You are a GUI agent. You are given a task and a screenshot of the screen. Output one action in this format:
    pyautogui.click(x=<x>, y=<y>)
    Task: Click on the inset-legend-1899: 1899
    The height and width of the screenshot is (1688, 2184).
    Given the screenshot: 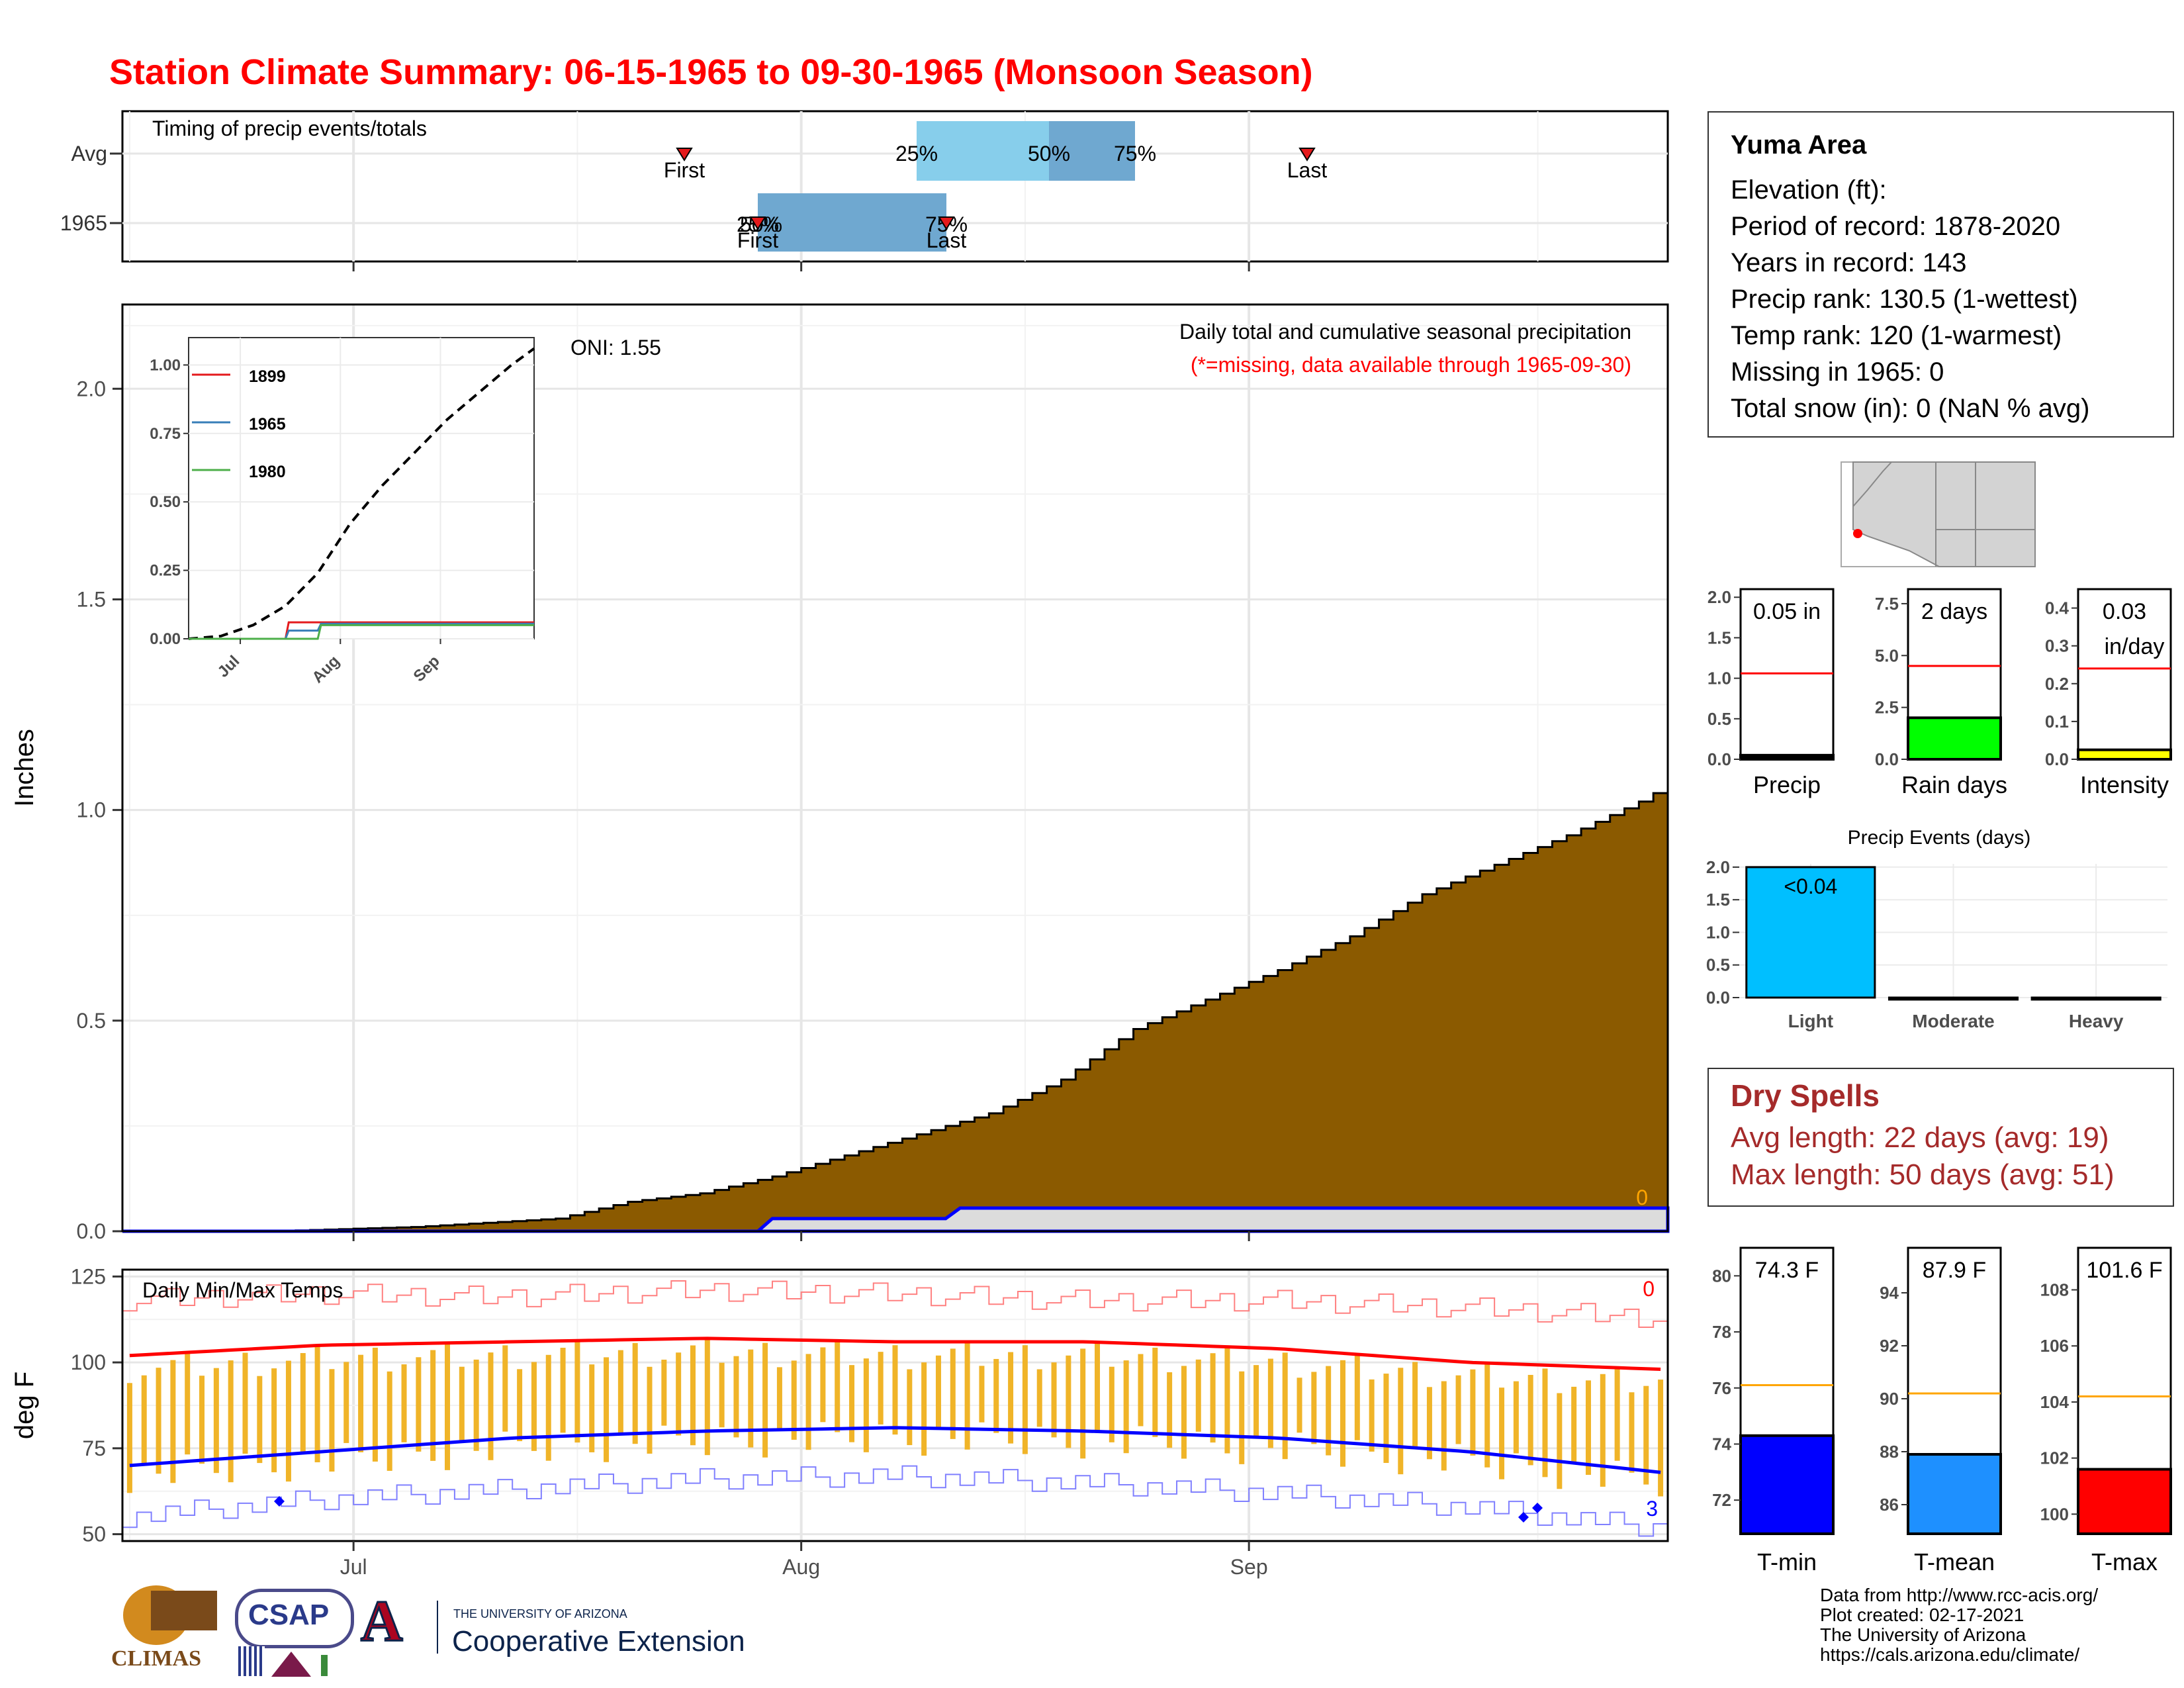 What is the action you would take?
    pyautogui.click(x=267, y=376)
    